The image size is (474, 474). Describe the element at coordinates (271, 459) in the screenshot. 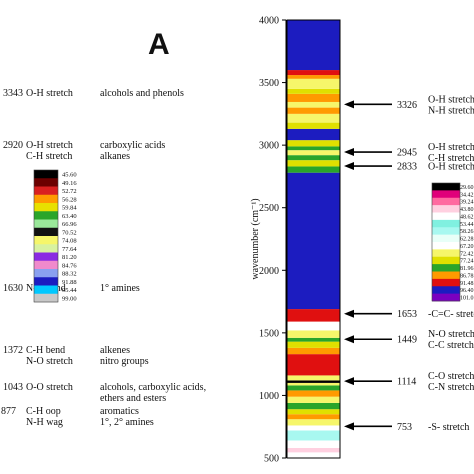

I see `y-tick-label: 500` at that location.